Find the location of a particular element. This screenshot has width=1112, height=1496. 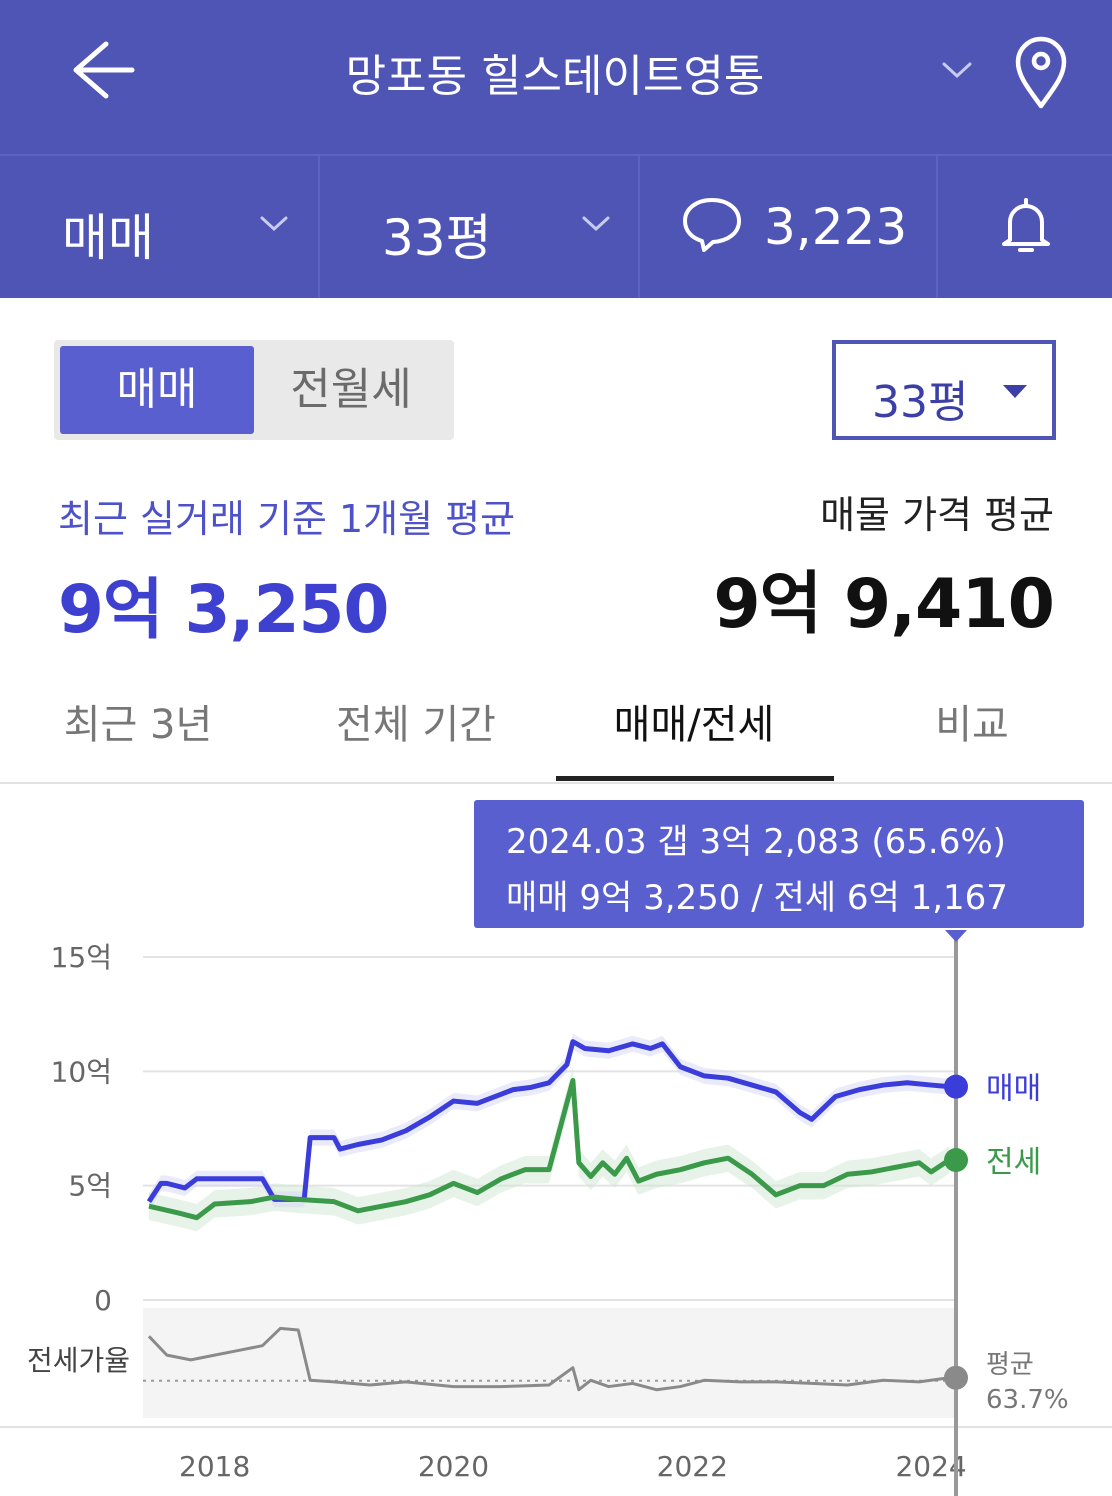

filter-bar: 매매 33평 3,223 is located at coordinates (556, 227).